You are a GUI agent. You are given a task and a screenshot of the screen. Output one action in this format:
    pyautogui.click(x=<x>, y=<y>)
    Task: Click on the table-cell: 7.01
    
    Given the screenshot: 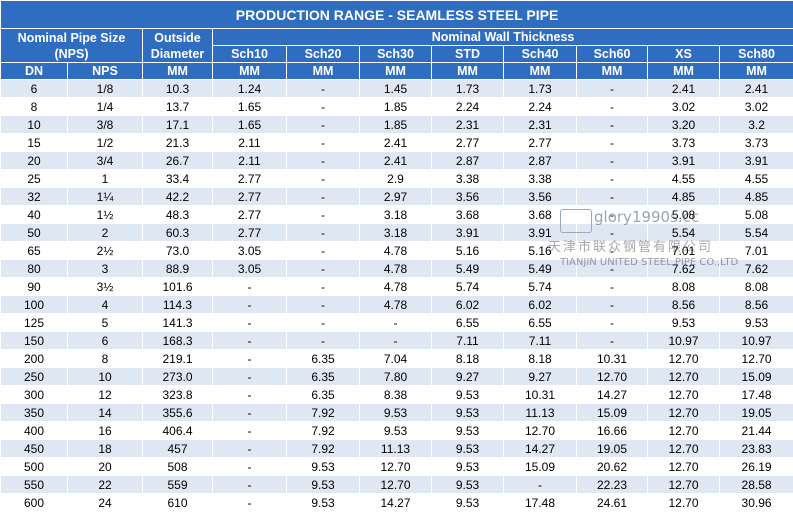 What is the action you would take?
    pyautogui.click(x=755, y=250)
    